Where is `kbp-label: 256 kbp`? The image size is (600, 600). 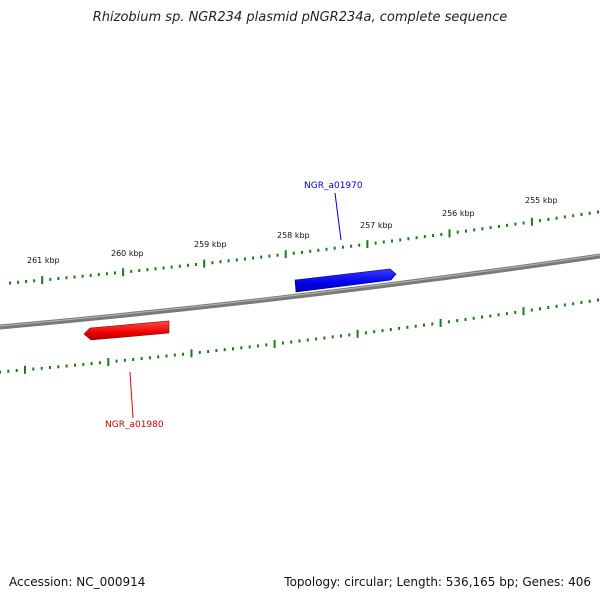
kbp-label: 256 kbp is located at coordinates (458, 213).